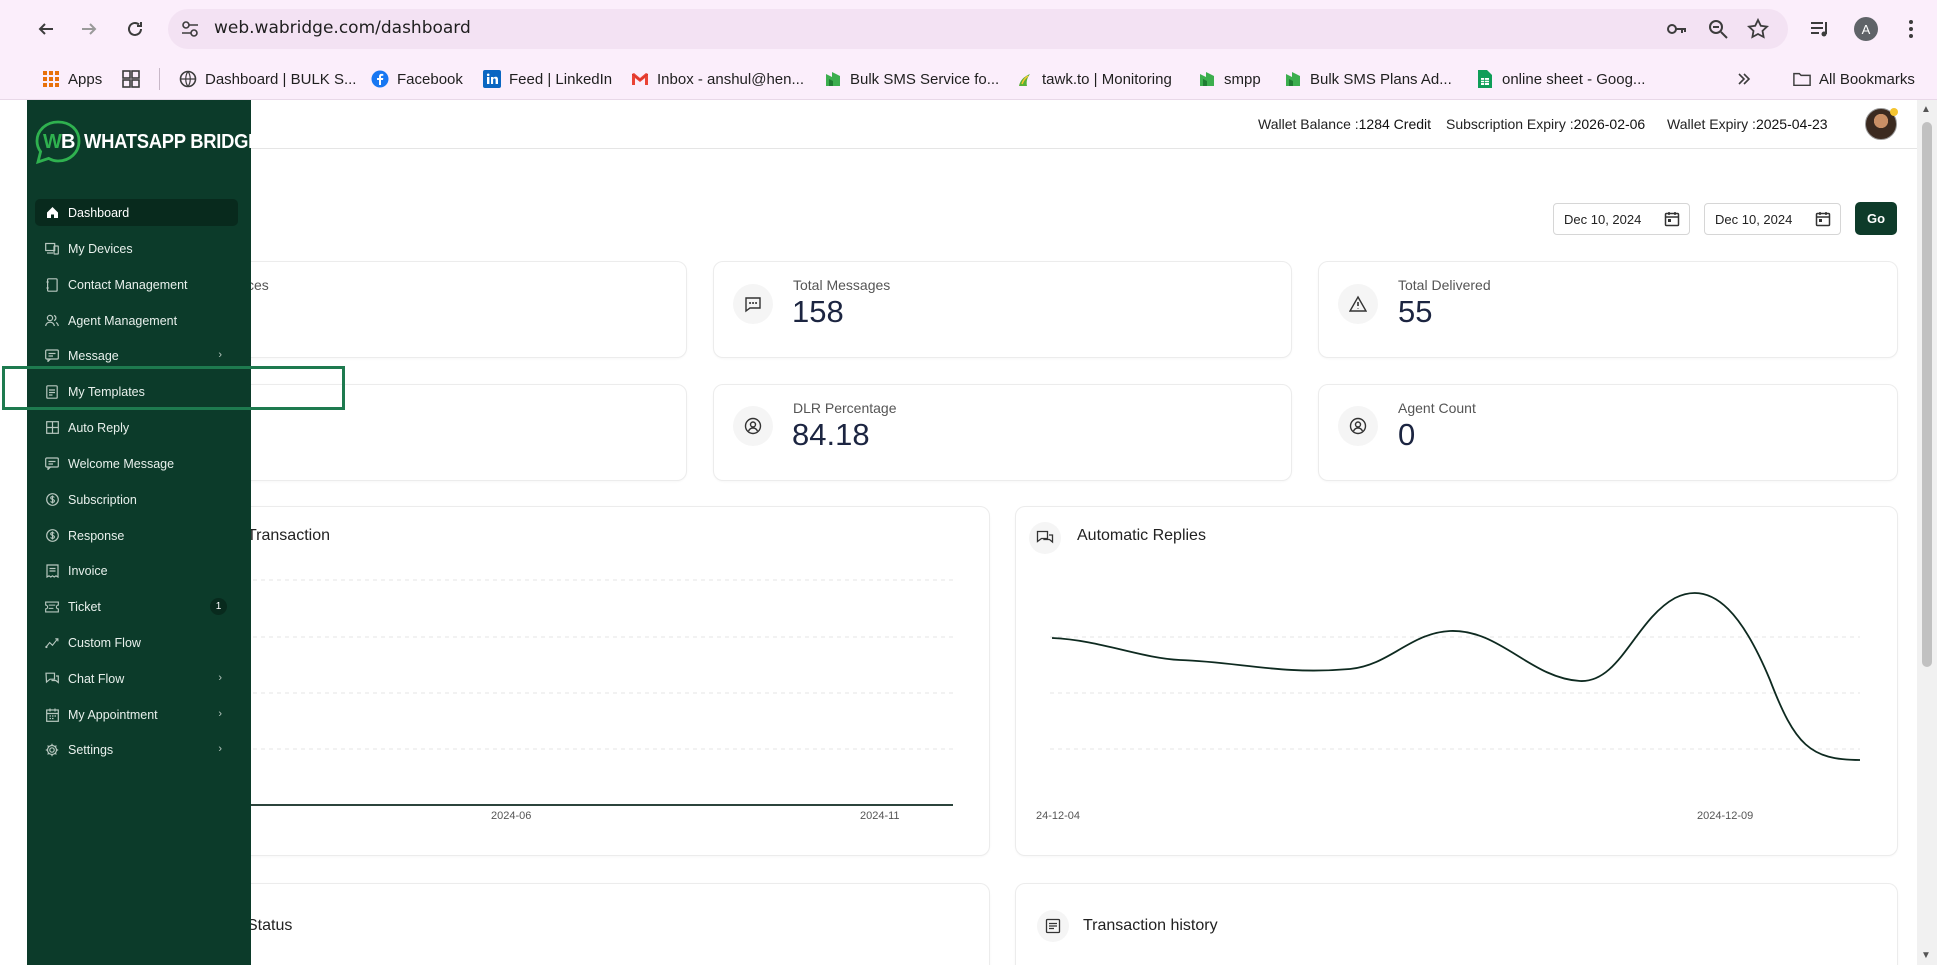 The width and height of the screenshot is (1937, 965). What do you see at coordinates (547, 79) in the screenshot?
I see `bookmark-linkedin: Feed | LinkedIn` at bounding box center [547, 79].